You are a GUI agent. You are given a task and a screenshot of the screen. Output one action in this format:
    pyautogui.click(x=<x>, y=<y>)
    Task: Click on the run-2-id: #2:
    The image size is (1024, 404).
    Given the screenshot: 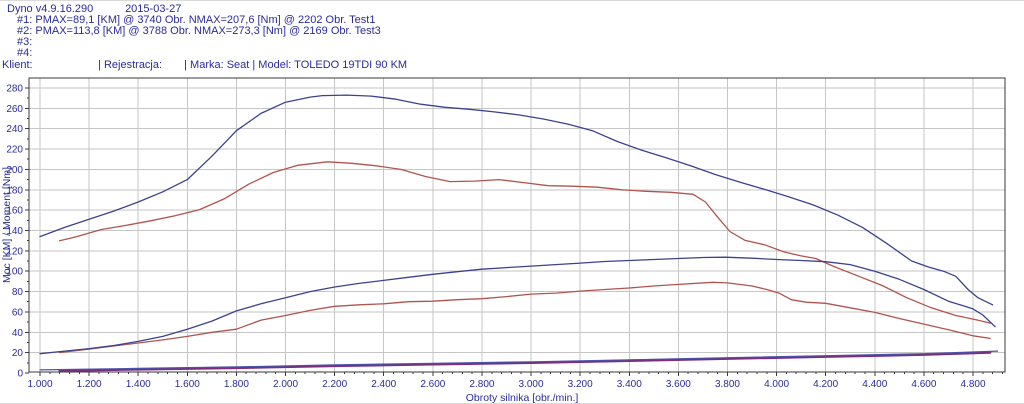 What is the action you would take?
    pyautogui.click(x=25, y=31)
    